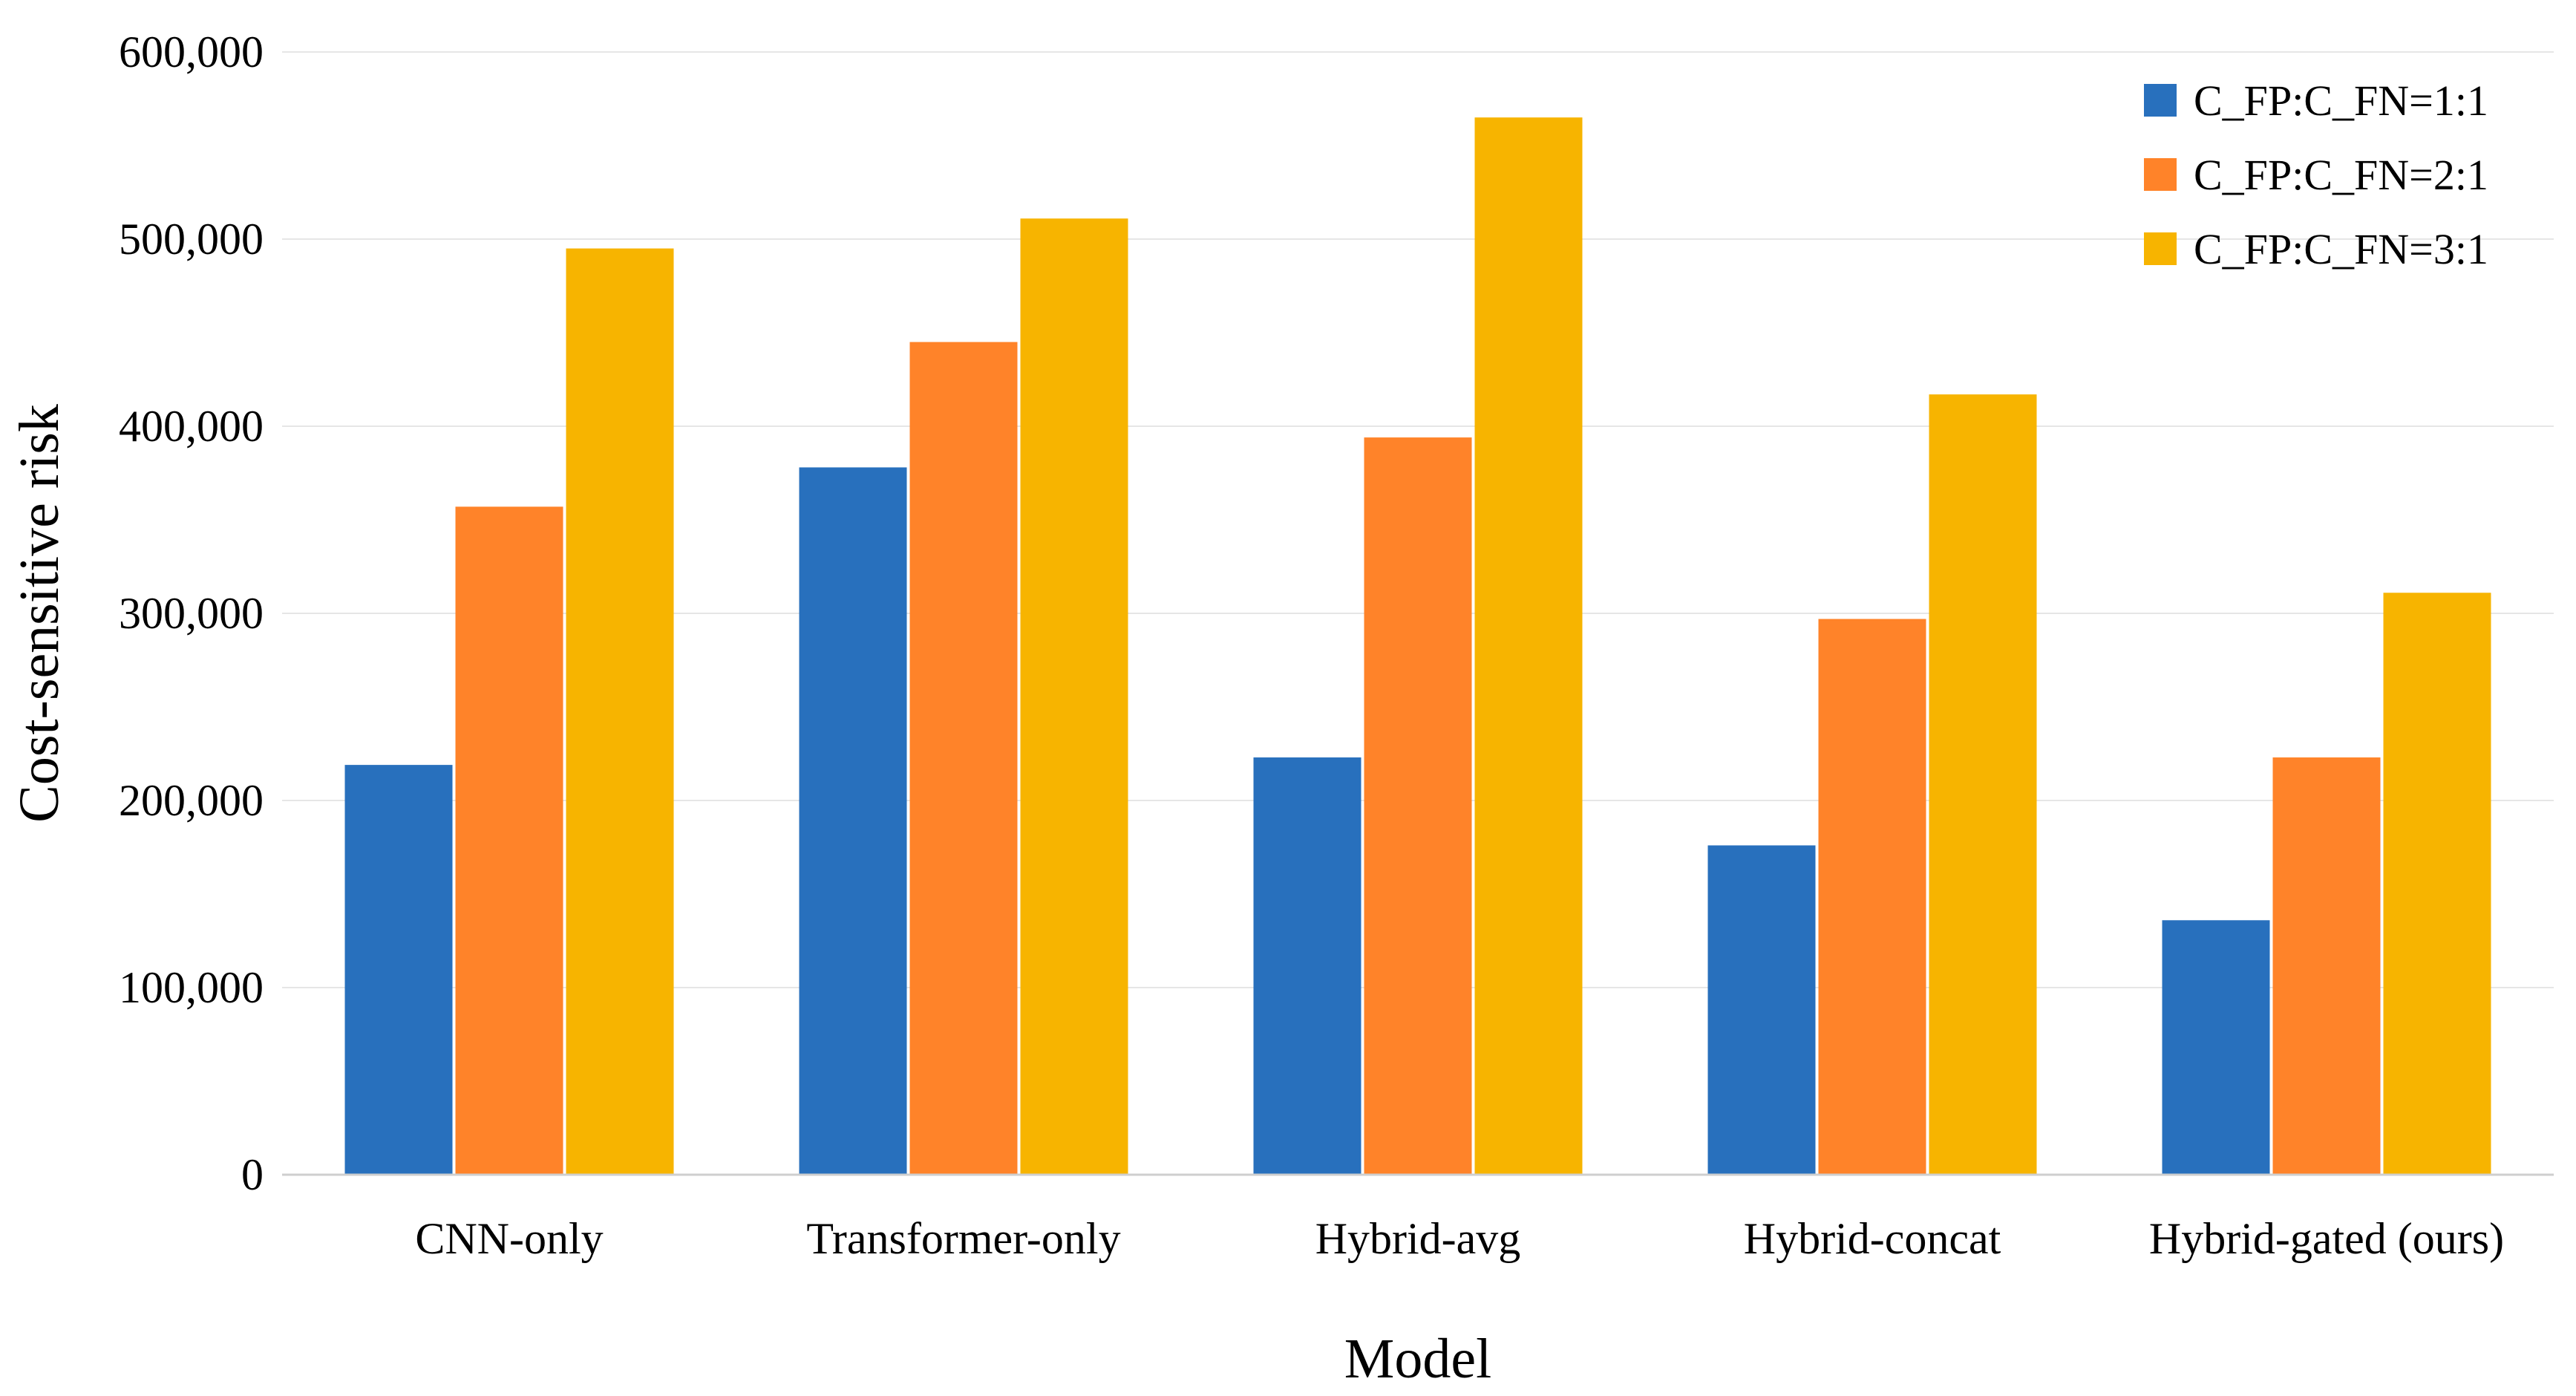 The height and width of the screenshot is (1396, 2576). Describe the element at coordinates (191, 987) in the screenshot. I see `y-tick-label: 100,000` at that location.